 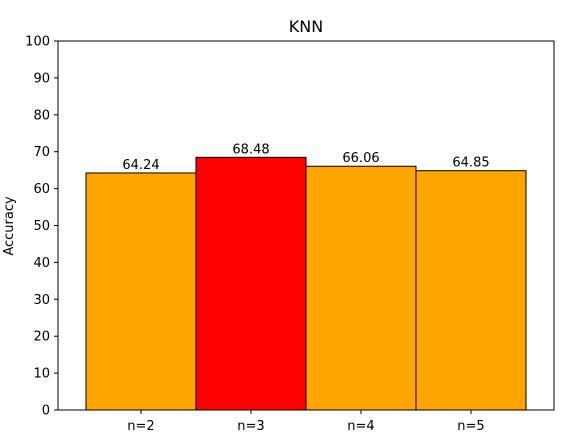 I want to click on y-tick-label: 10, so click(x=41, y=374).